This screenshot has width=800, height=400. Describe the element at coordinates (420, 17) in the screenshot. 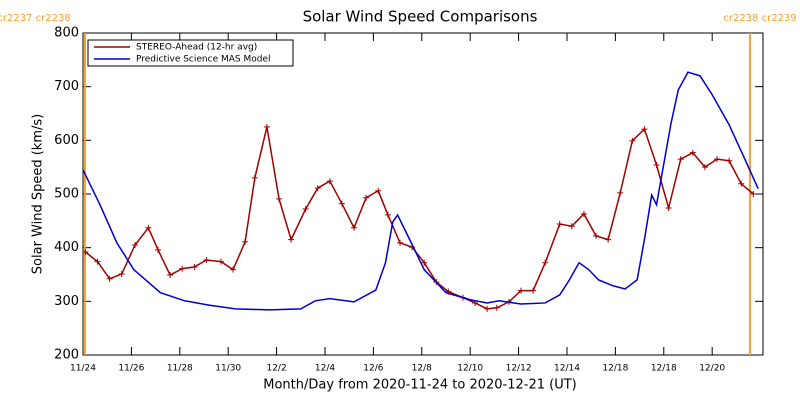

I see `chart-title: Solar Wind Speed Comparisons` at that location.